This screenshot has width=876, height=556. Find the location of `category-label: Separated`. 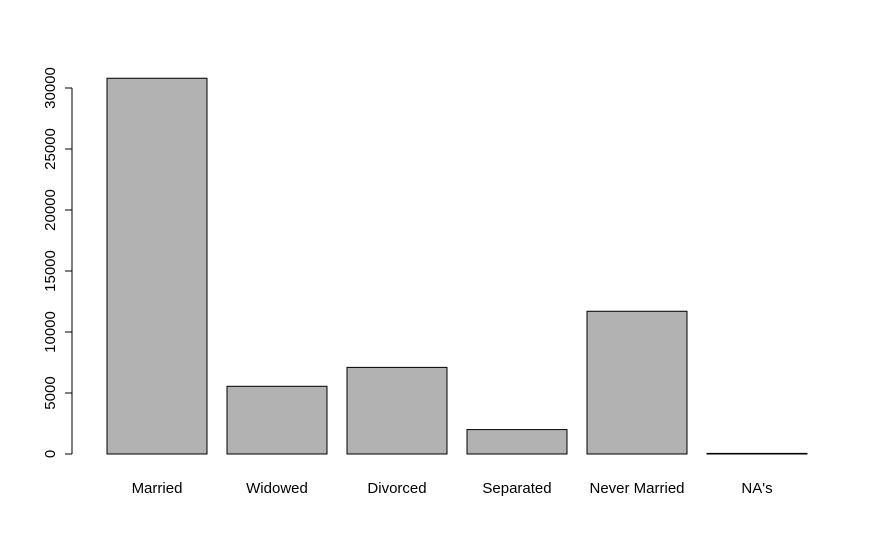

category-label: Separated is located at coordinates (516, 488).